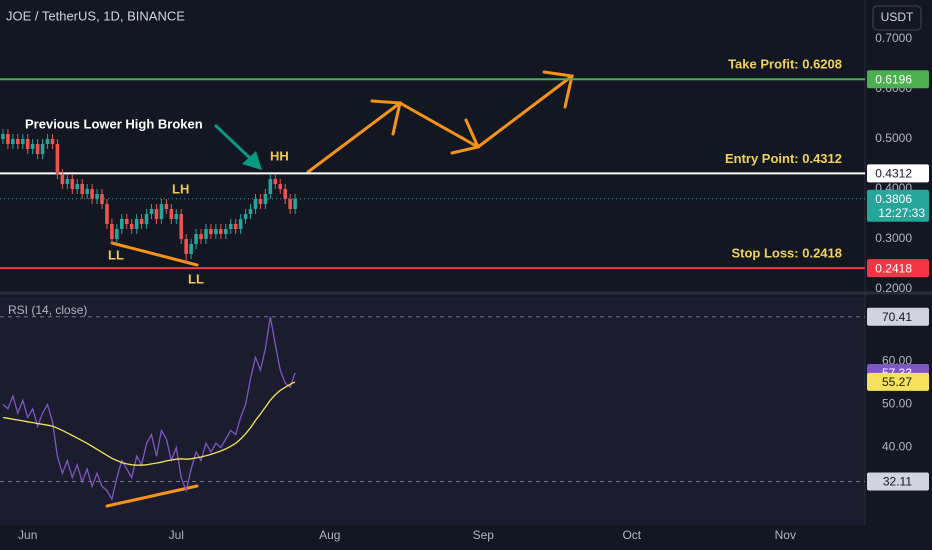 This screenshot has width=932, height=550. Describe the element at coordinates (893, 138) in the screenshot. I see `y-tick-label: 0.5000` at that location.